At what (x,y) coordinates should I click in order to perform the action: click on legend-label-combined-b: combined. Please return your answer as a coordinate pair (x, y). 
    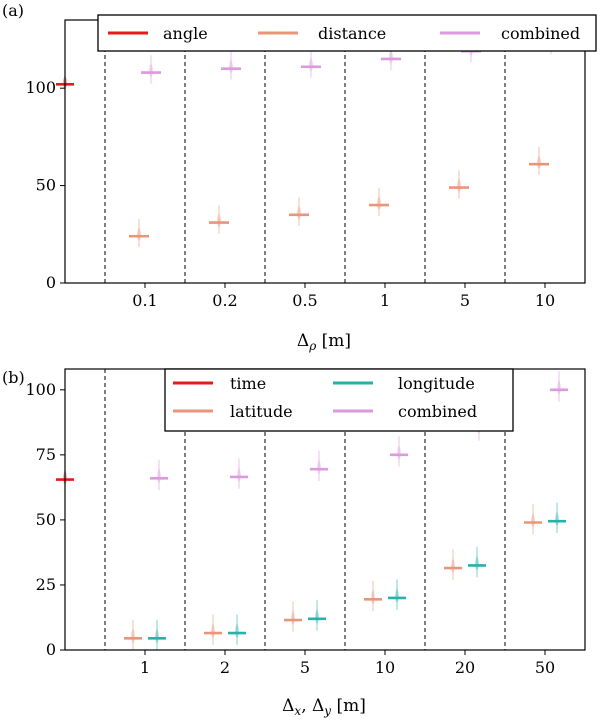
    Looking at the image, I should click on (437, 411).